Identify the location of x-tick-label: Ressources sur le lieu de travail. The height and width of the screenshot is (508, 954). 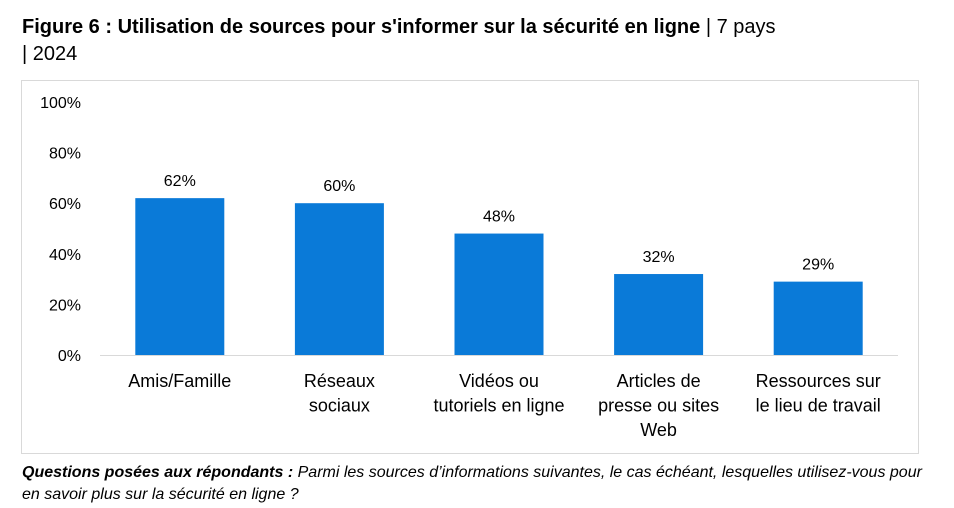
(818, 393).